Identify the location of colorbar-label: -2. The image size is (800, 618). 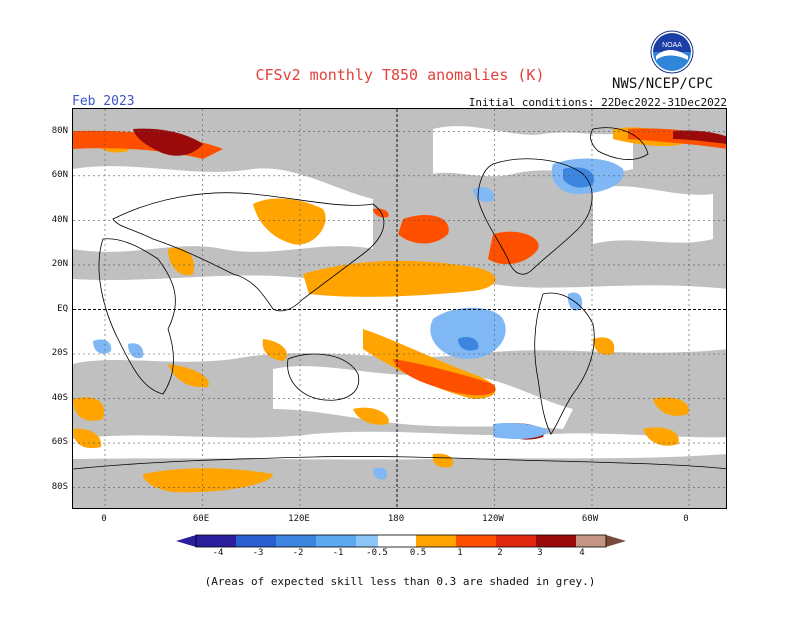
(298, 553).